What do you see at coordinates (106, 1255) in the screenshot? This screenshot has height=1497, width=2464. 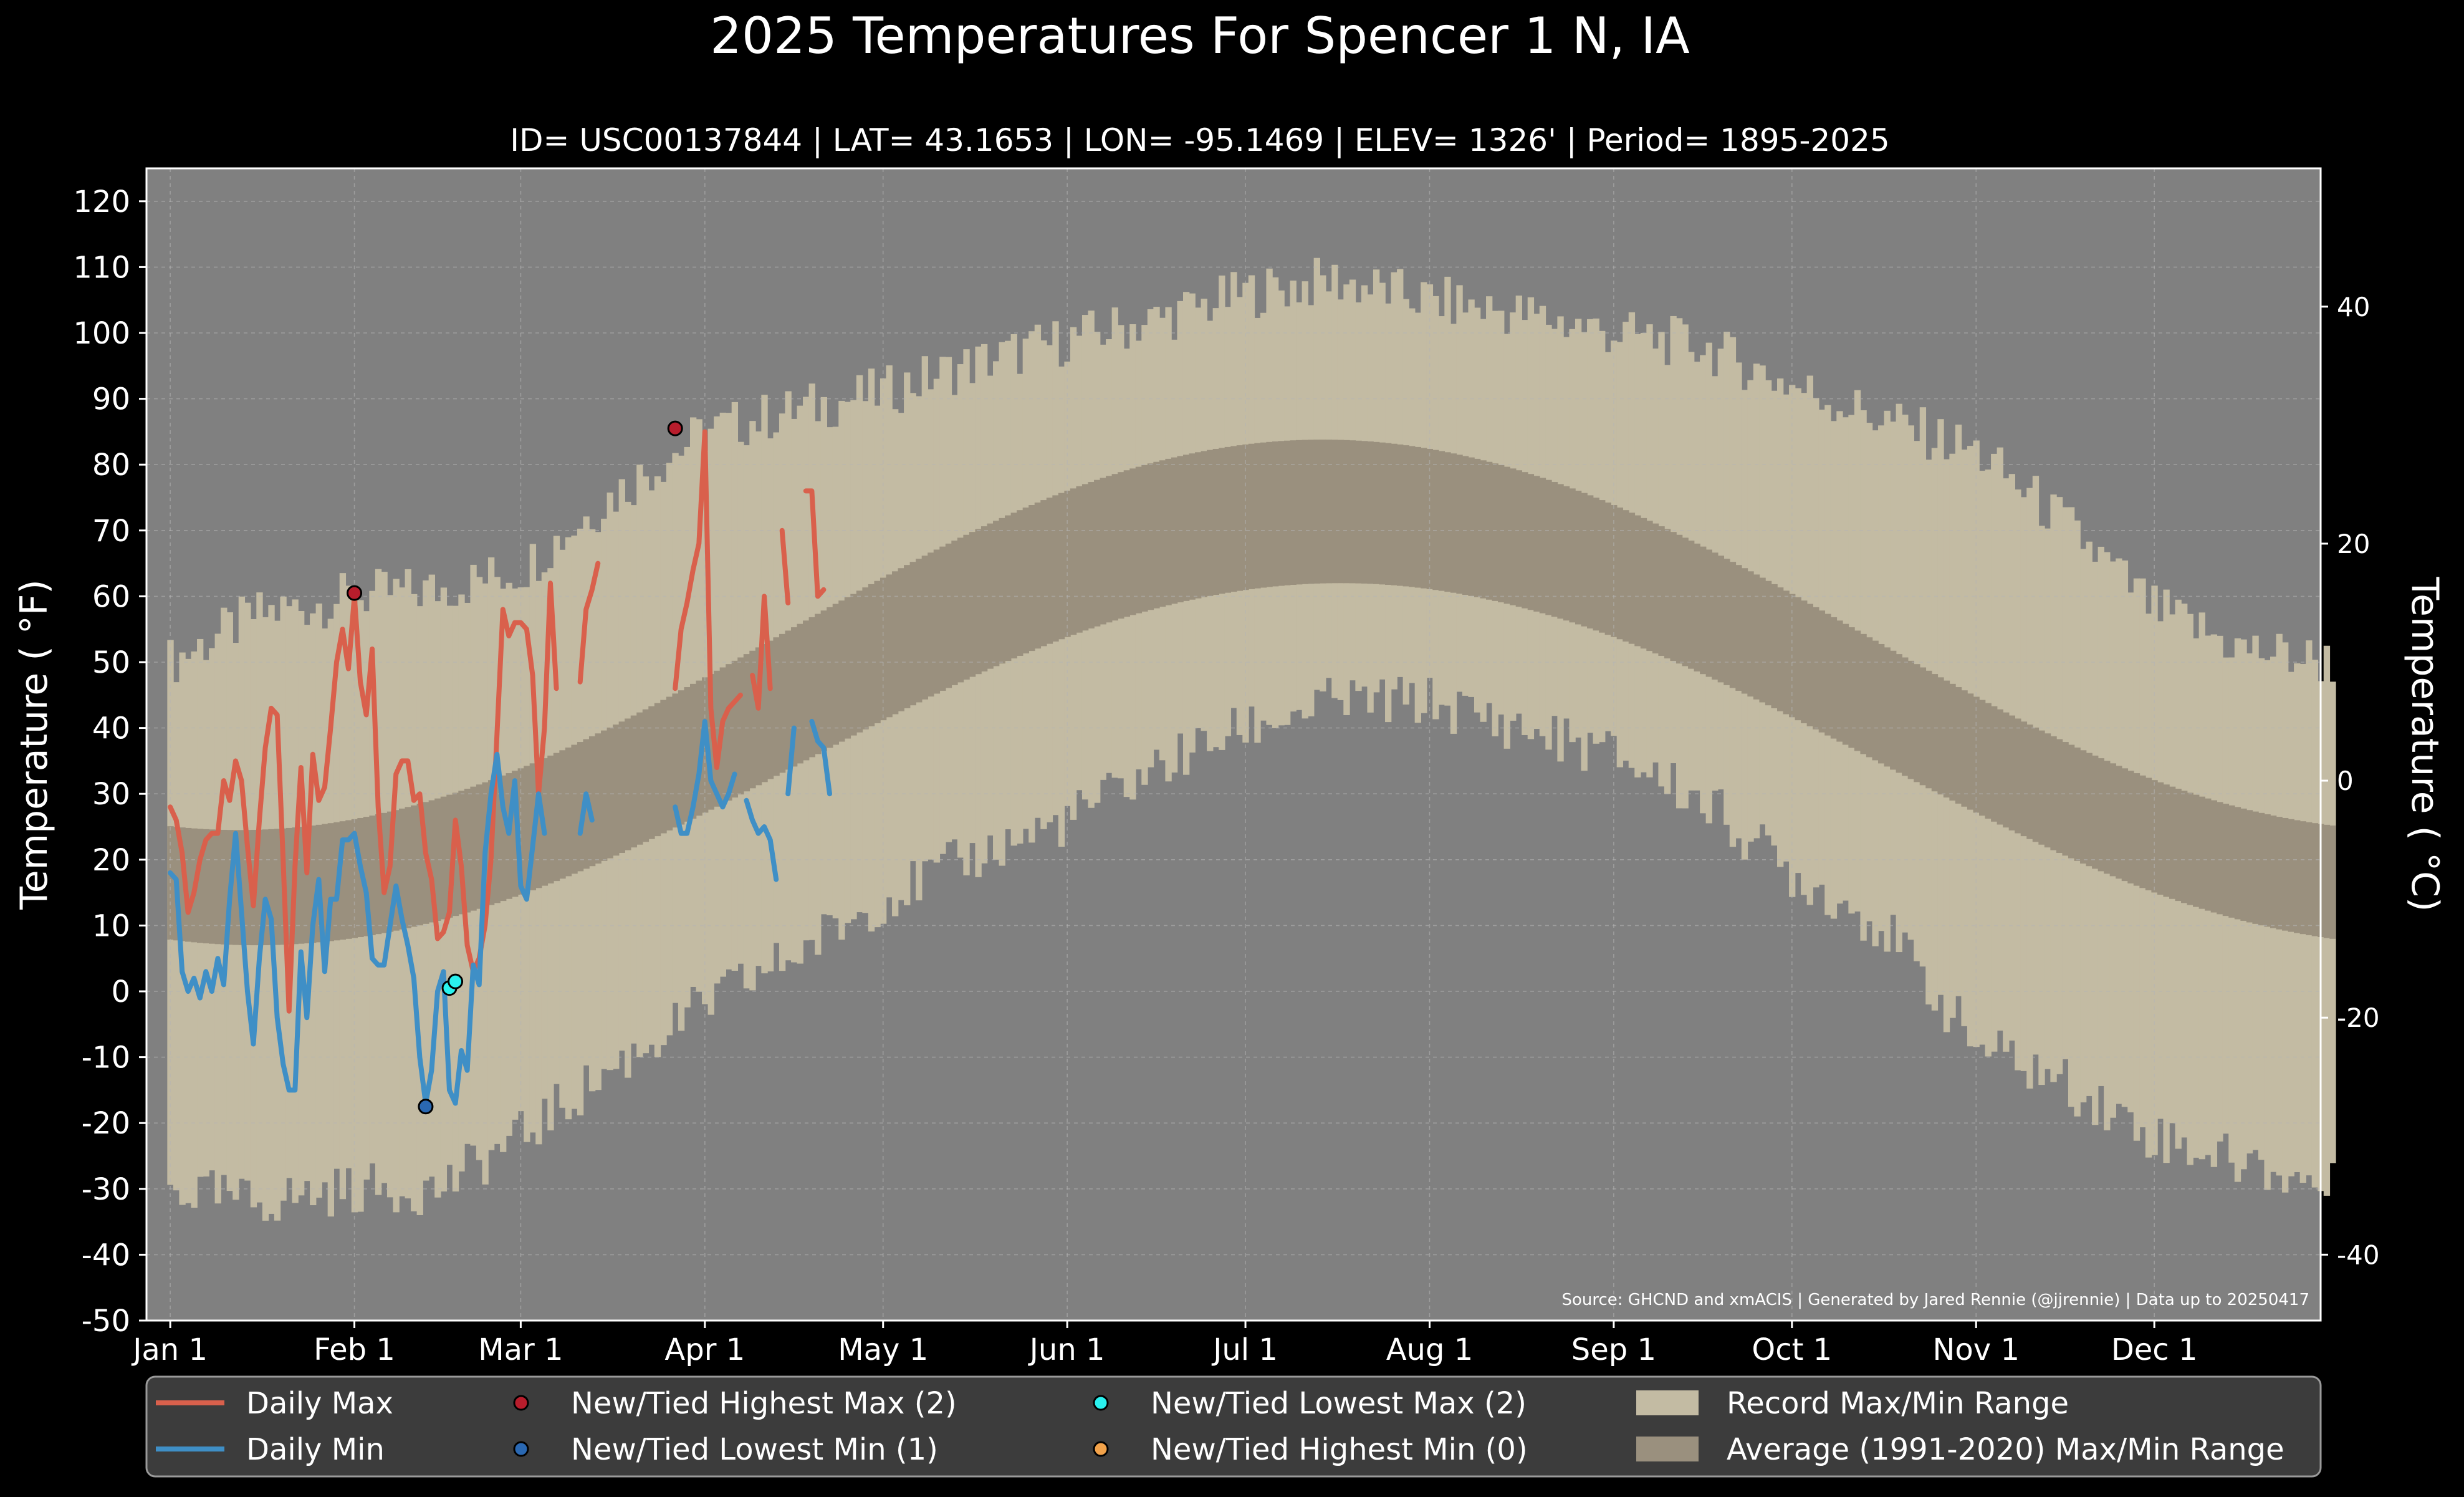 I see `y-tick-label-left: -40` at bounding box center [106, 1255].